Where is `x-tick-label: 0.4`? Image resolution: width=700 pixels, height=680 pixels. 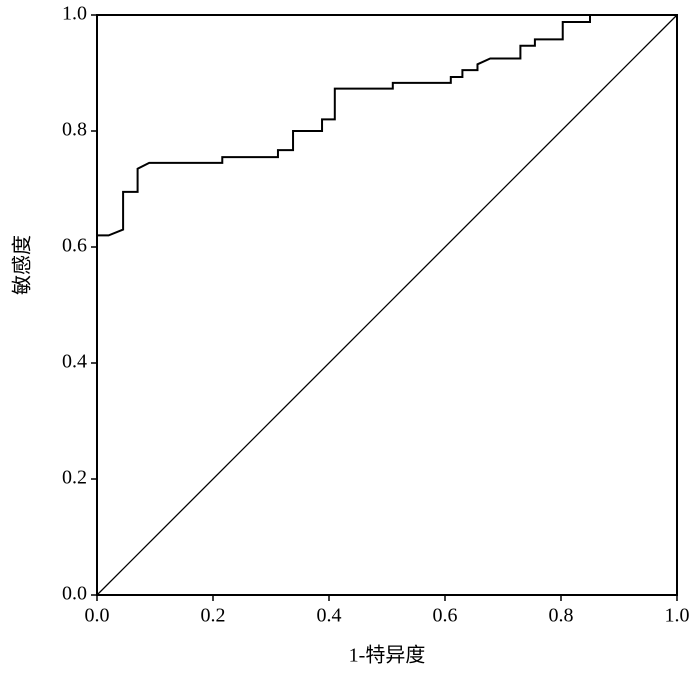
x-tick-label: 0.4 is located at coordinates (329, 616).